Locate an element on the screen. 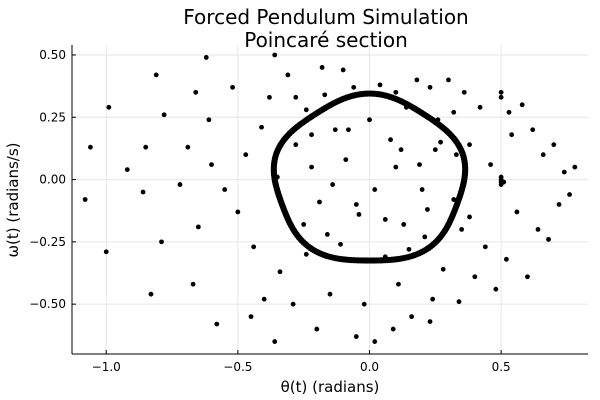 The image size is (600, 400). y-axis-label: ω(t) (radians/s) is located at coordinates (13, 199).